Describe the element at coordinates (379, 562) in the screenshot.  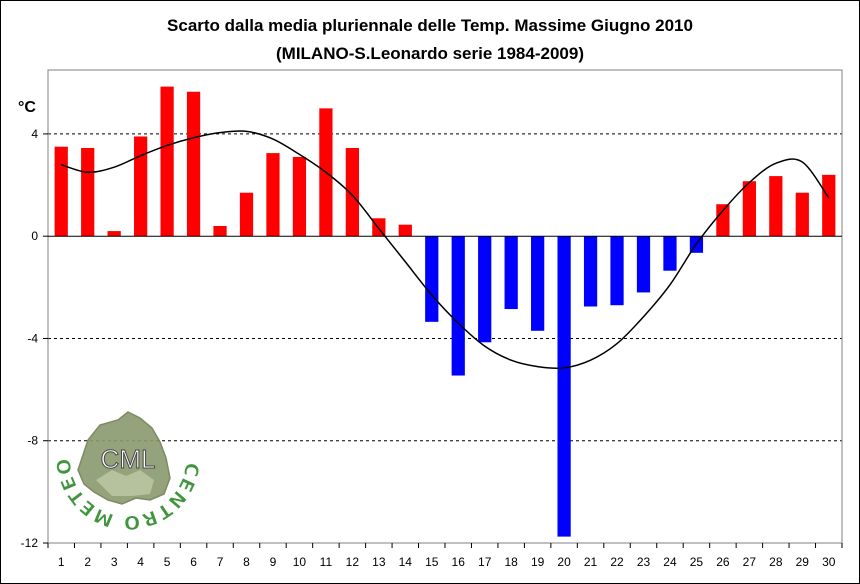
I see `x-tick-label: 13` at that location.